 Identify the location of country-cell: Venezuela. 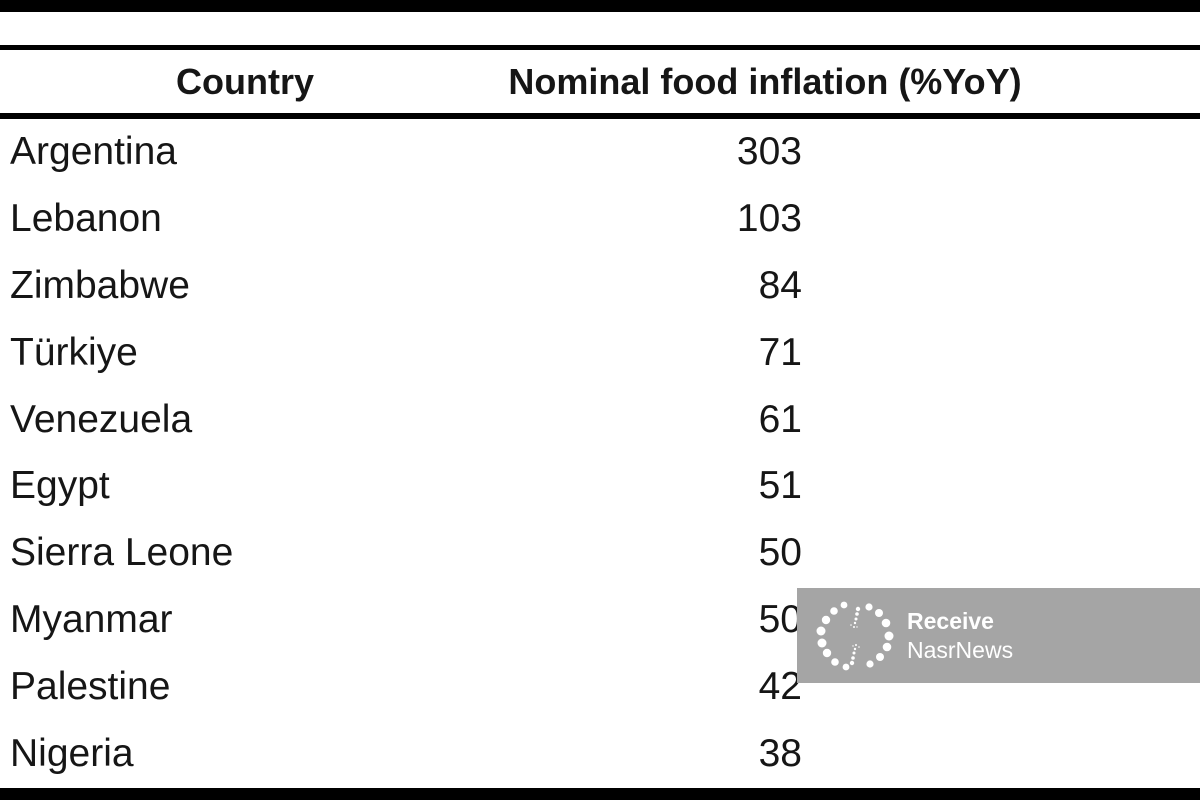
(101, 419).